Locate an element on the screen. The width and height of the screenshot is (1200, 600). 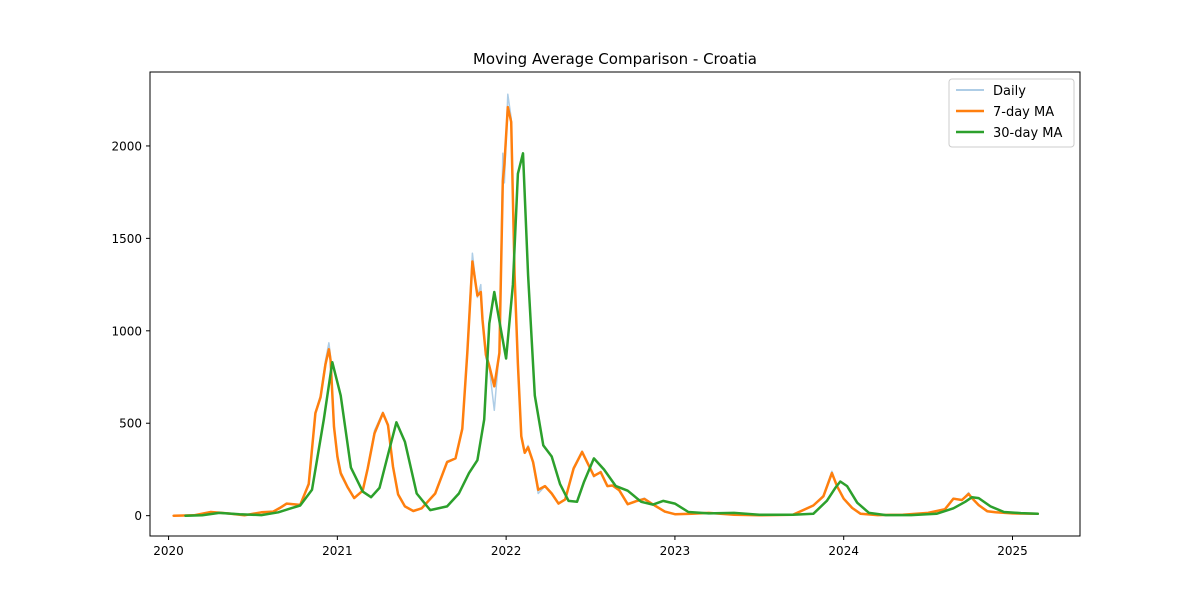
x-tick-label: 2024 is located at coordinates (843, 551).